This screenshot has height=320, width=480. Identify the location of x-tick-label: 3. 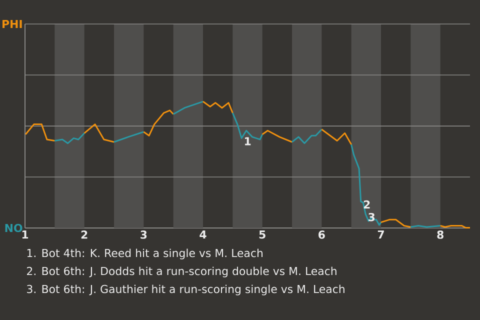
(143, 234).